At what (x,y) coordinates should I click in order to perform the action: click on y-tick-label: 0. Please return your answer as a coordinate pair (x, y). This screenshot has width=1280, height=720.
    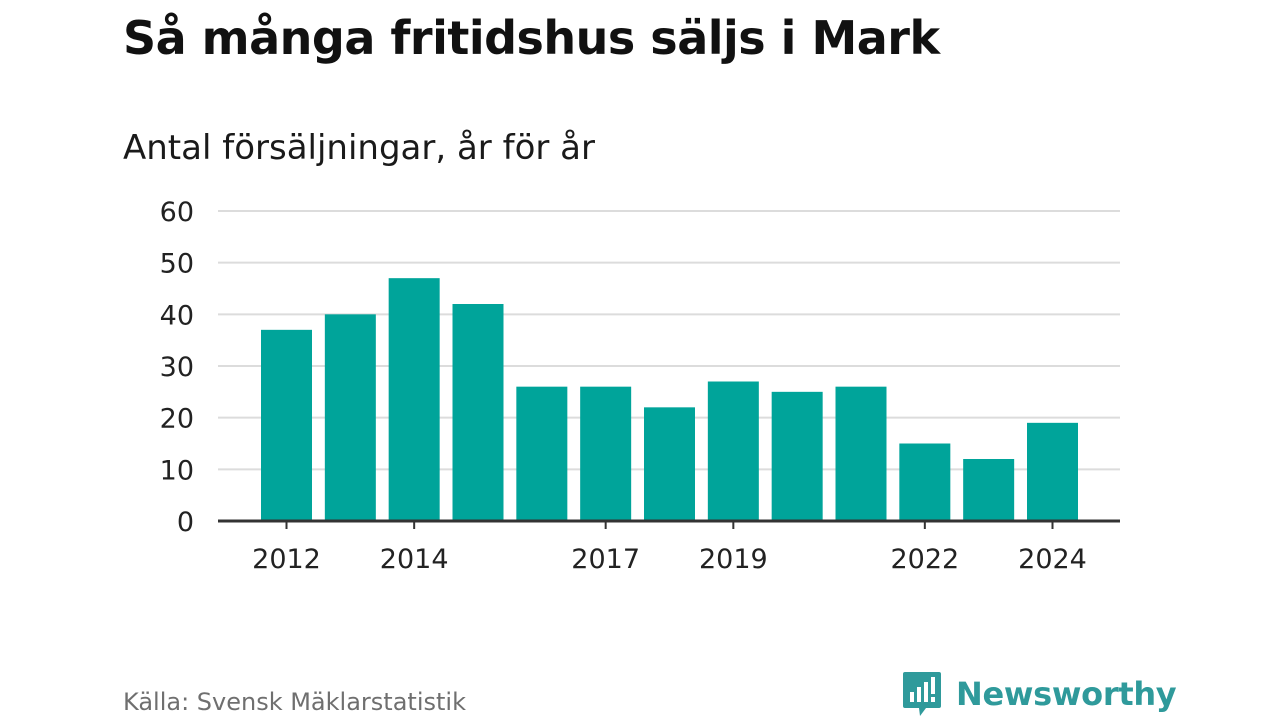
    Looking at the image, I should click on (185, 522).